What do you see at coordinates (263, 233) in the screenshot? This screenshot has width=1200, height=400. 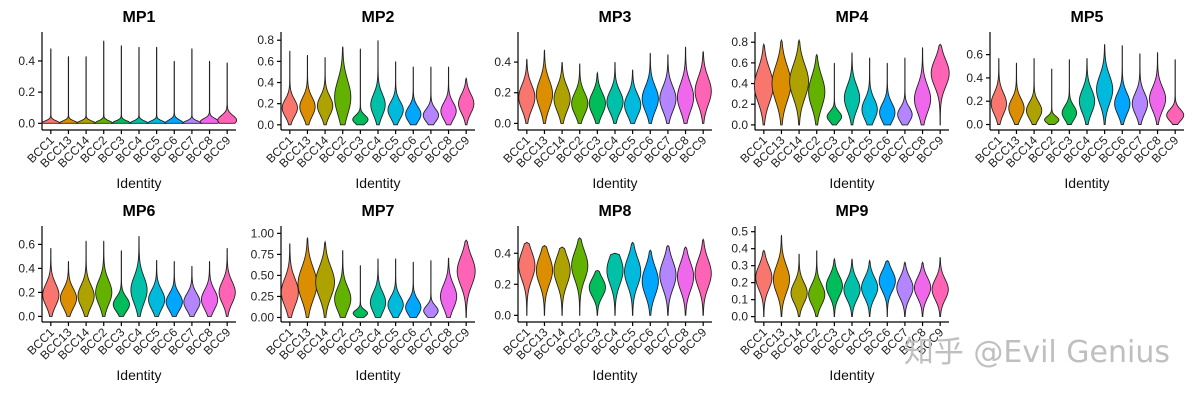 I see `y-tick-label: 1.00` at bounding box center [263, 233].